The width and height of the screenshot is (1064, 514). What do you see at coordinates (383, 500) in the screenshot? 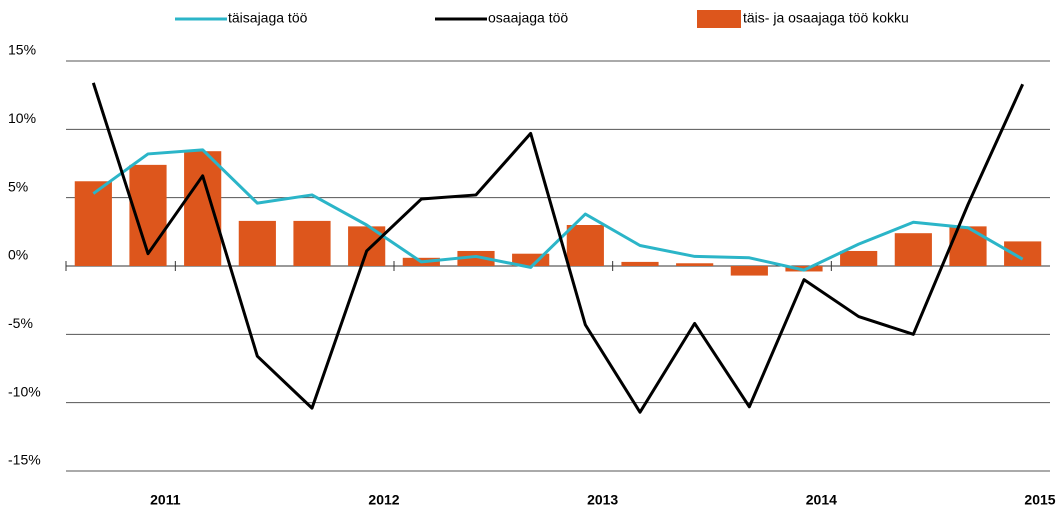
I see `x-tick-label: 2012` at bounding box center [383, 500].